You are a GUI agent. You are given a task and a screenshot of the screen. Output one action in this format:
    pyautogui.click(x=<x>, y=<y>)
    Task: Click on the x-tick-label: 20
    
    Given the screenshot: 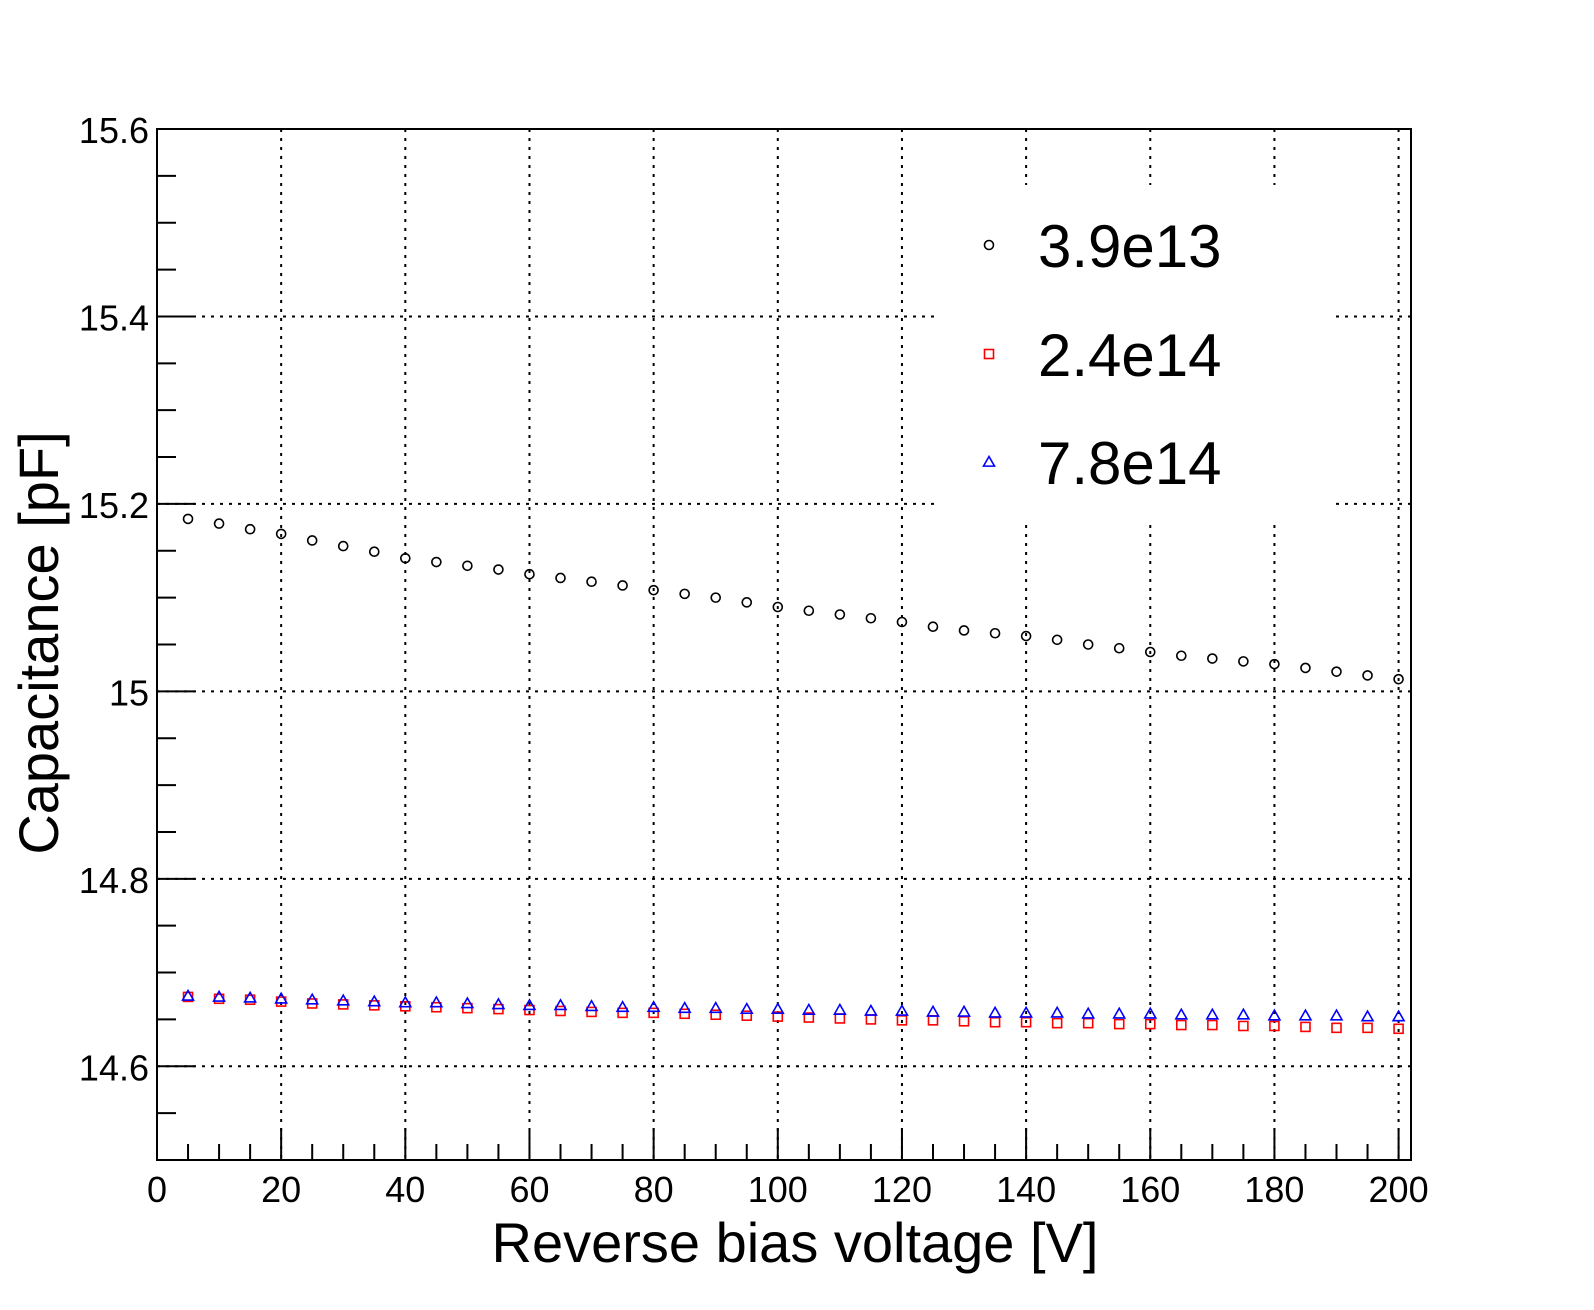 What is the action you would take?
    pyautogui.click(x=281, y=1189)
    